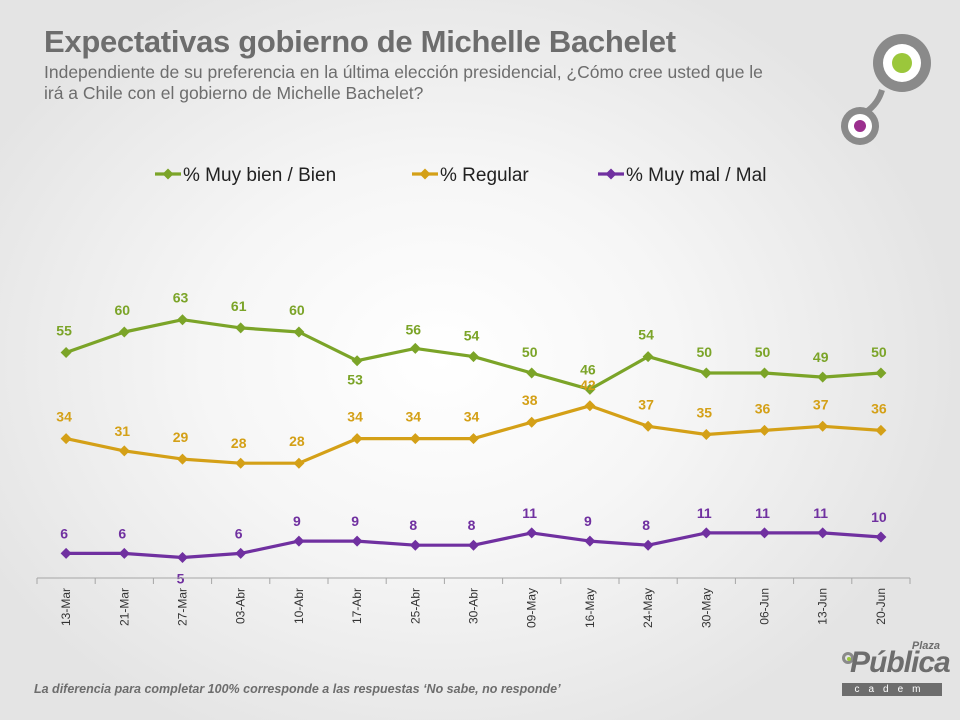 This screenshot has height=720, width=960. Describe the element at coordinates (900, 662) in the screenshot. I see `brand-publica-text: Pública` at that location.